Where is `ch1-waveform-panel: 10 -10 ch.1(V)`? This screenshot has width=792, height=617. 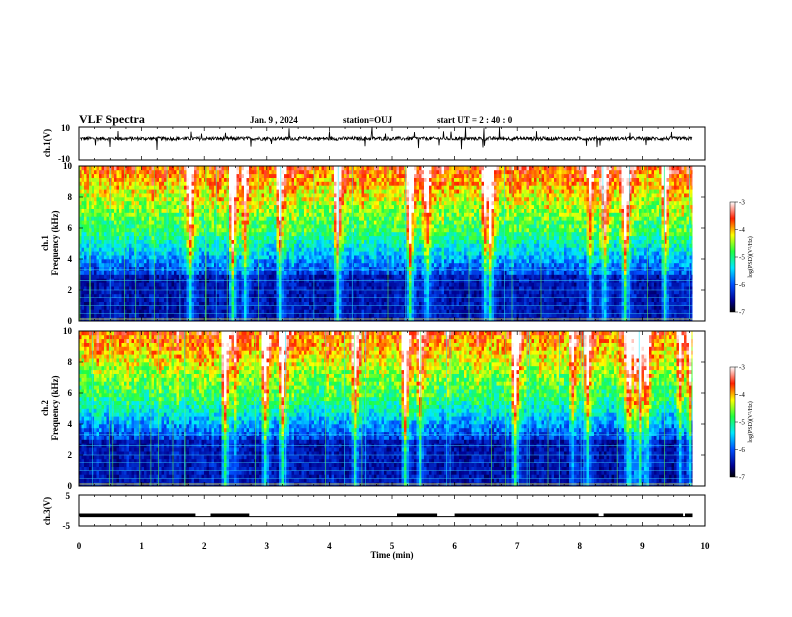
ch1-waveform-panel: 10 -10 ch.1(V) is located at coordinates (373, 143).